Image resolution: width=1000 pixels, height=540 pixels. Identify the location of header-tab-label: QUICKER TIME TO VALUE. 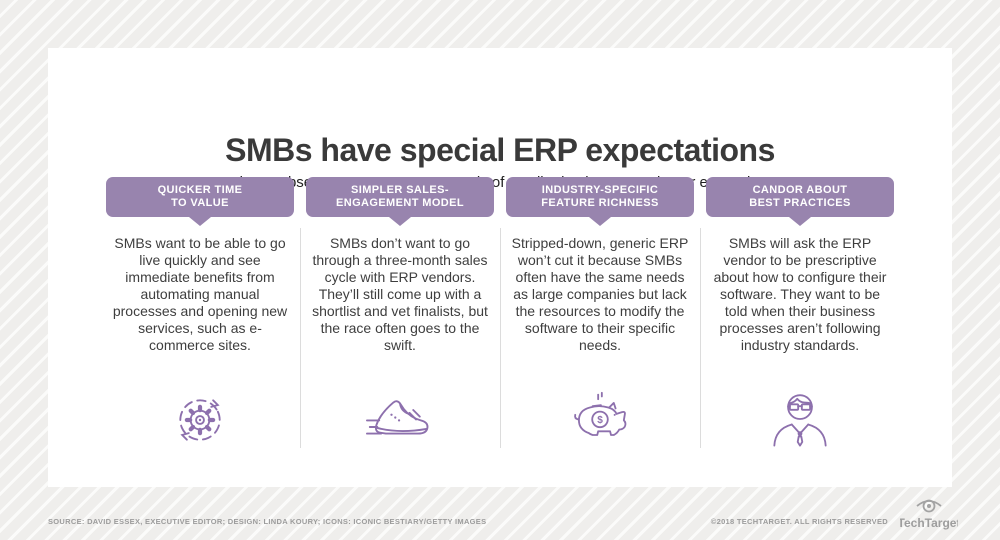
(200, 196).